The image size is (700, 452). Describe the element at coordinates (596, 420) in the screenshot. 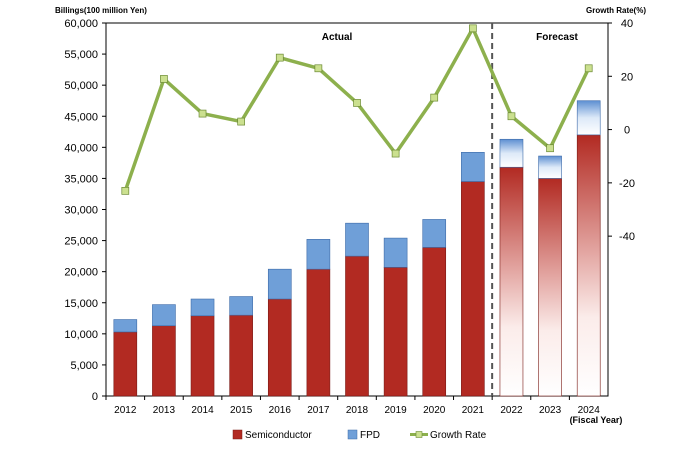

I see `fiscal-year-label: (Fiscal Year)` at that location.